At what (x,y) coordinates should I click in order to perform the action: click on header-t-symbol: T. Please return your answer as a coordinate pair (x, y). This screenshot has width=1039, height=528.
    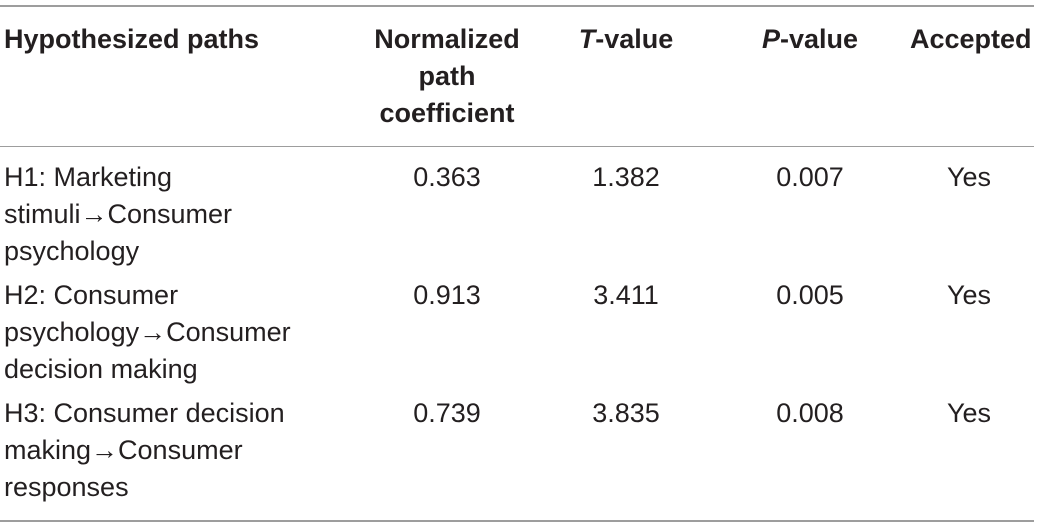
    Looking at the image, I should click on (587, 39).